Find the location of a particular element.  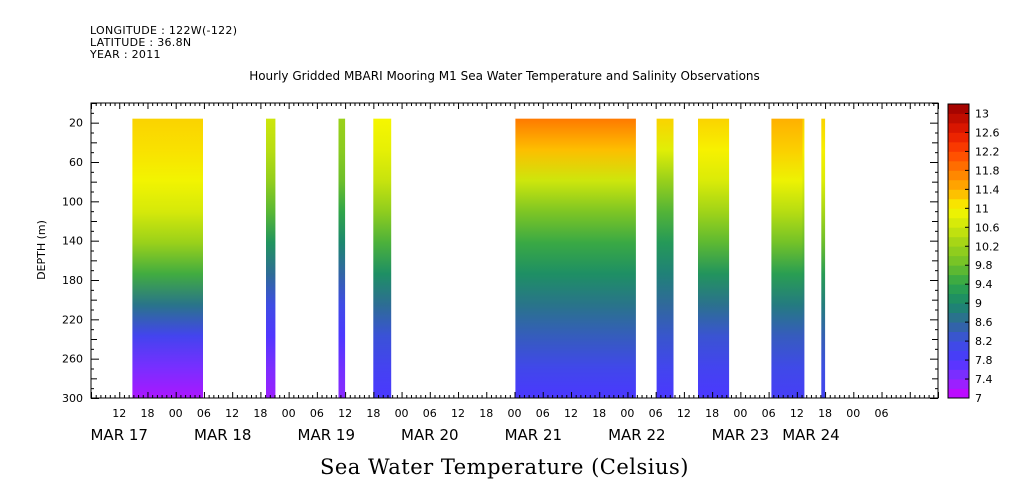

colorbar-label: 7.4 is located at coordinates (984, 379).